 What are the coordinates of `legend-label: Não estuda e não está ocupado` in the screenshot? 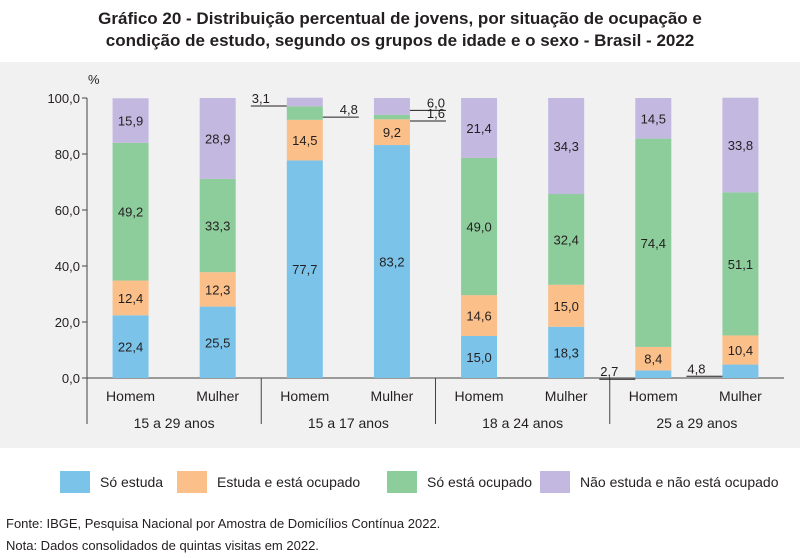 It's located at (679, 482).